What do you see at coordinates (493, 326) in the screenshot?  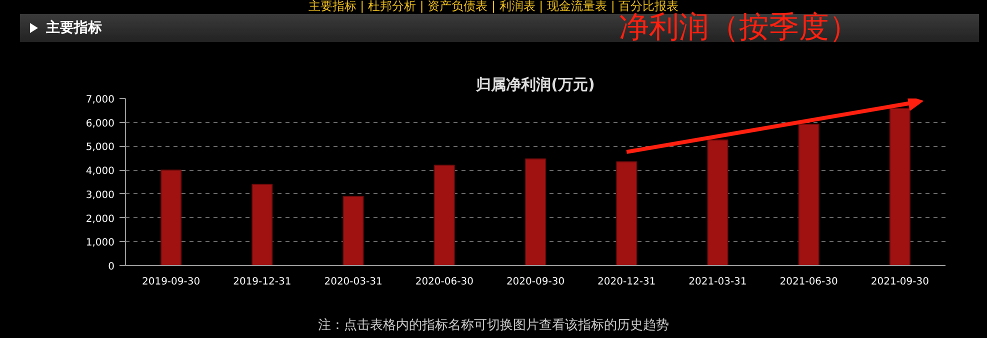 I see `text: 注：点击表格内的指标名称可切换图片查看该指标的历史趋势` at bounding box center [493, 326].